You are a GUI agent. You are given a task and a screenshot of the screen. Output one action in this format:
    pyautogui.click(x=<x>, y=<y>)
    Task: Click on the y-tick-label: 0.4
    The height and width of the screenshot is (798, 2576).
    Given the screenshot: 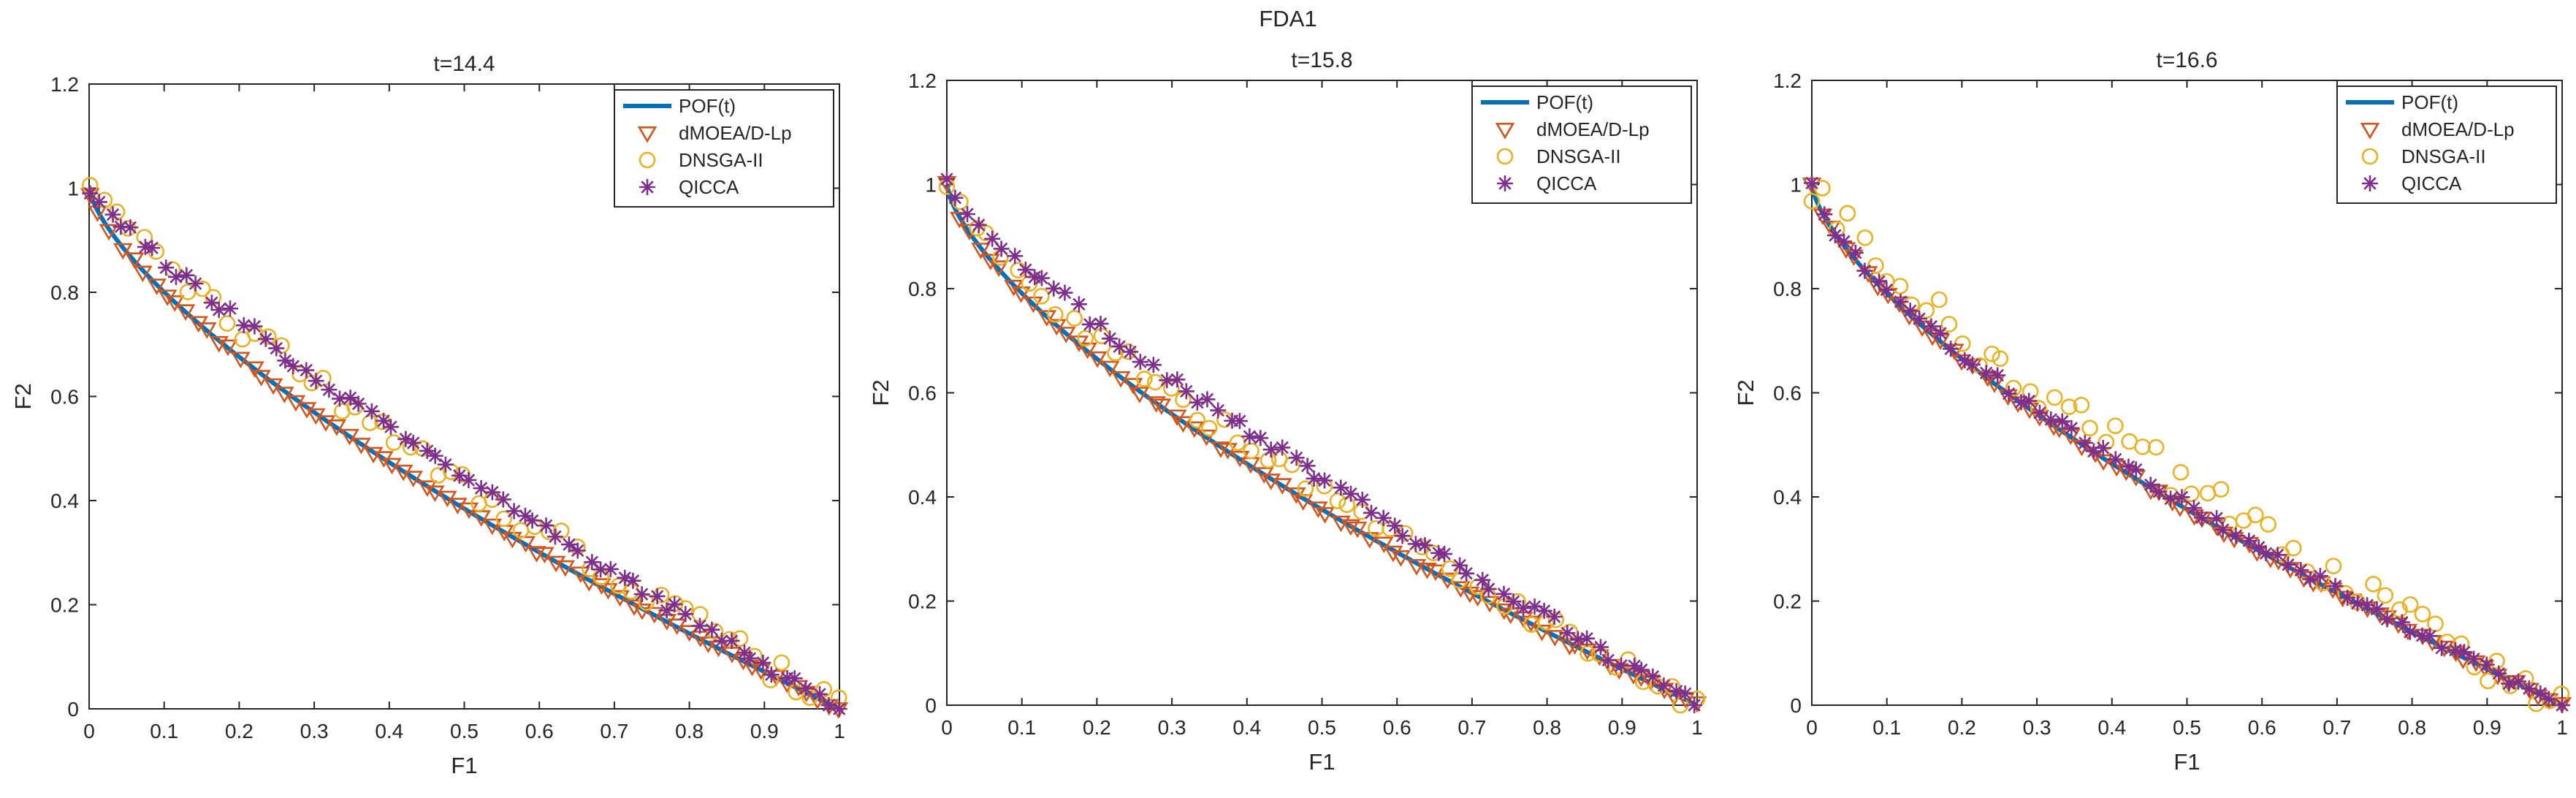 What is the action you would take?
    pyautogui.click(x=1787, y=497)
    